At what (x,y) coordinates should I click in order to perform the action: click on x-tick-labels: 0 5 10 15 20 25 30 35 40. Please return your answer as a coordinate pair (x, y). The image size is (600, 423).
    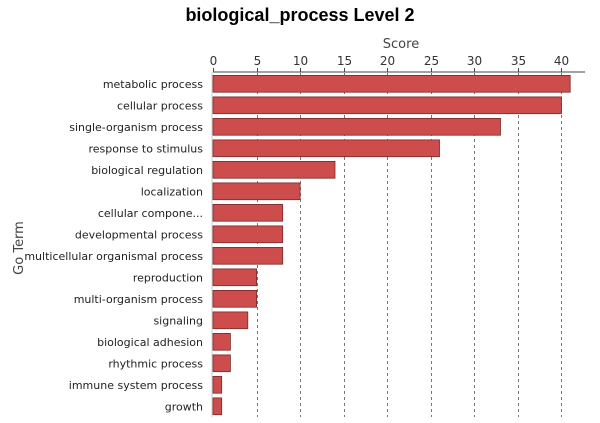
    Looking at the image, I should click on (389, 61).